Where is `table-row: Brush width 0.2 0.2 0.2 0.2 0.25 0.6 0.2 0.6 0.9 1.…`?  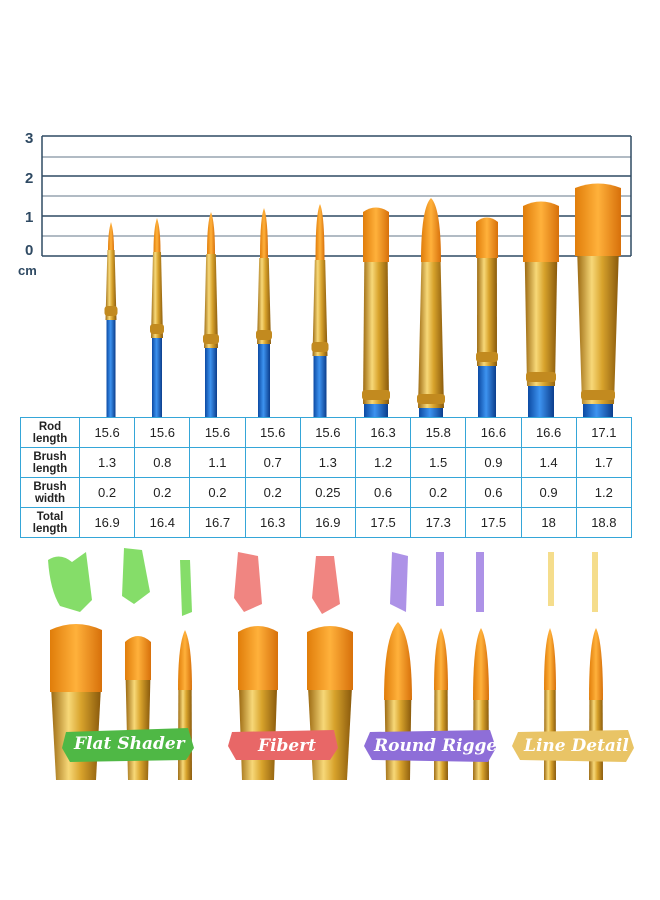 table-row: Brush width 0.2 0.2 0.2 0.2 0.25 0.6 0.2 0.6 0.9 1.… is located at coordinates (326, 492).